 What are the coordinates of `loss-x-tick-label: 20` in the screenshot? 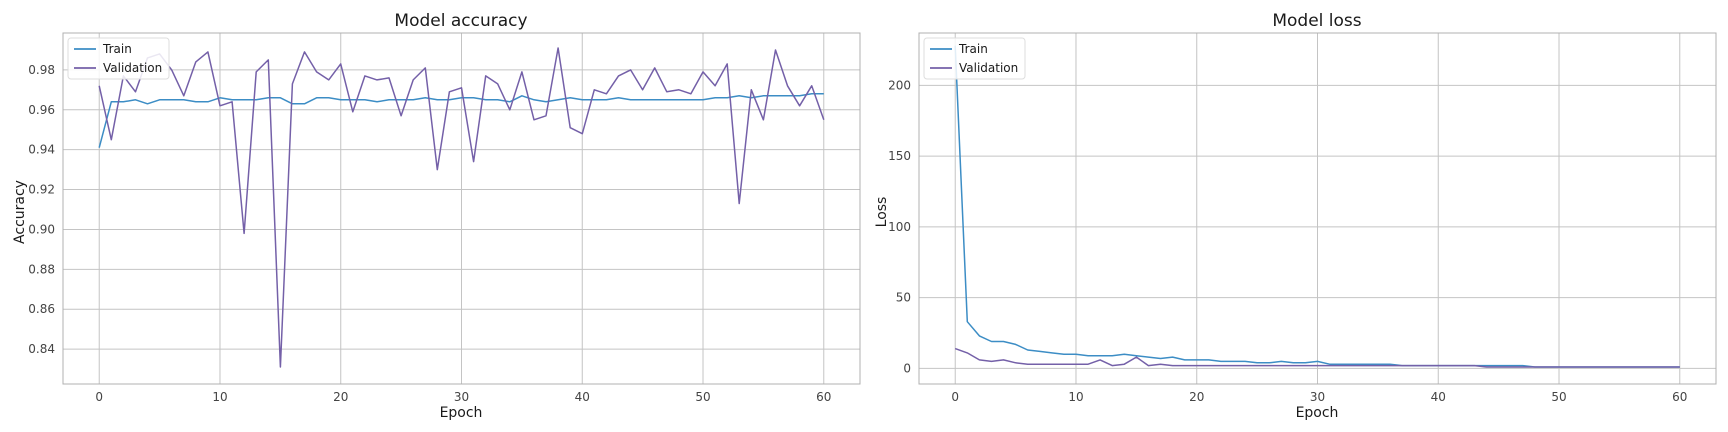 It's located at (1196, 397).